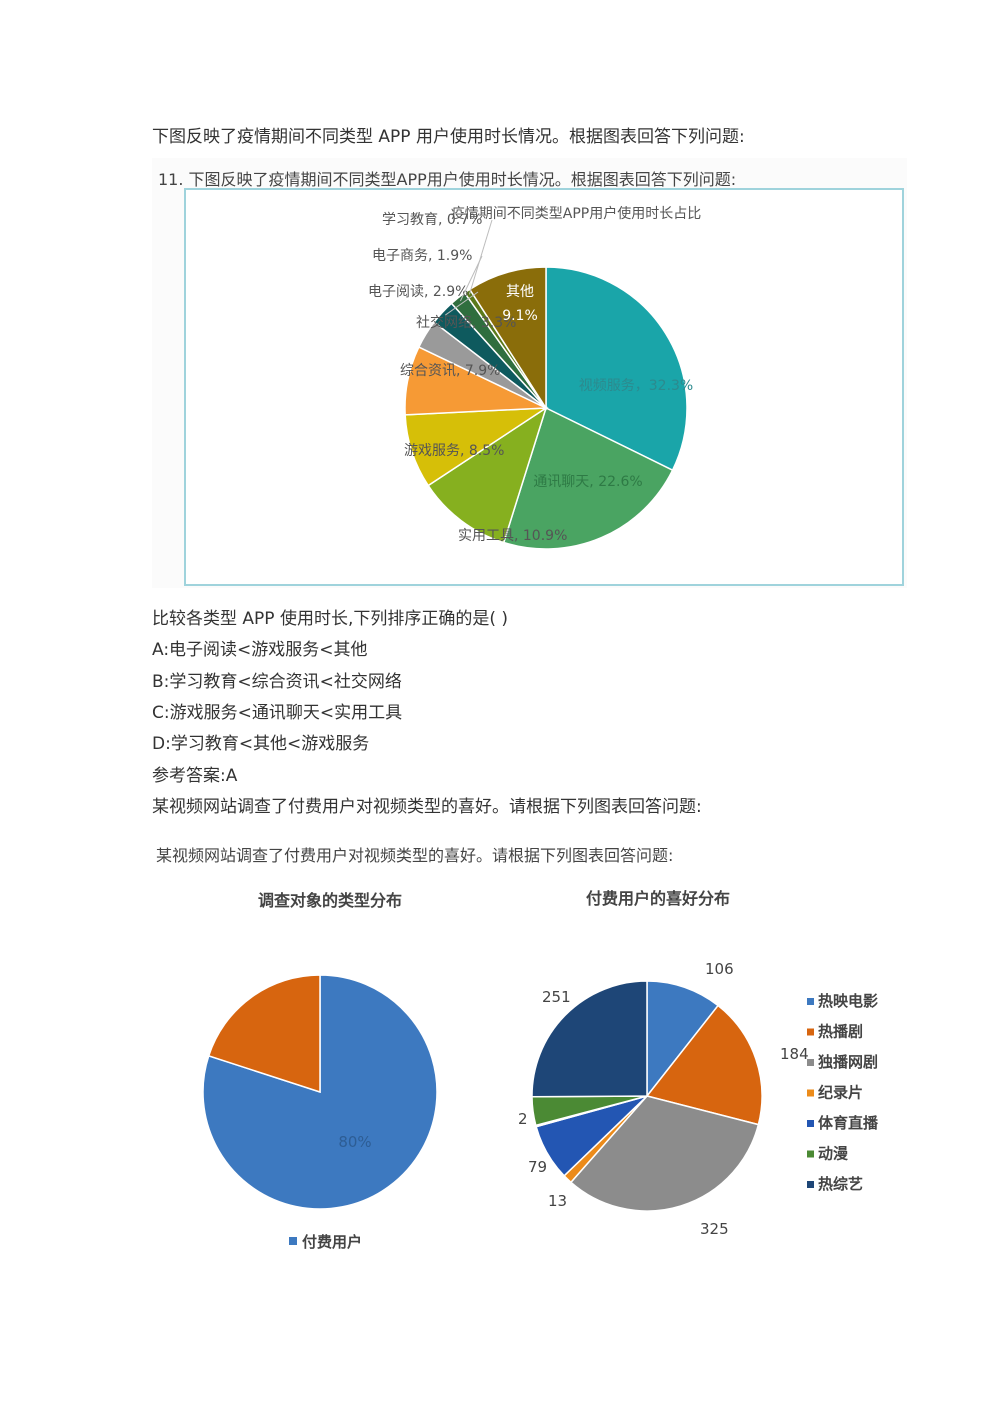 Image resolution: width=1000 pixels, height=1414 pixels. Describe the element at coordinates (277, 682) in the screenshot. I see `option-b: B:学习教育<综合资讯<社交网络` at that location.